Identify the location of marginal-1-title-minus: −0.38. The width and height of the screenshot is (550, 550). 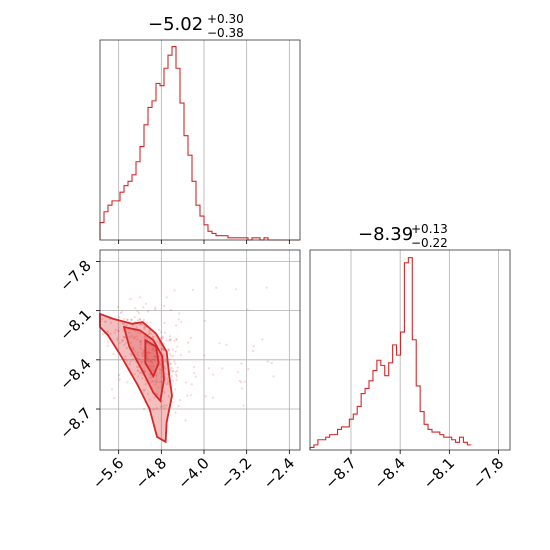
(225, 33).